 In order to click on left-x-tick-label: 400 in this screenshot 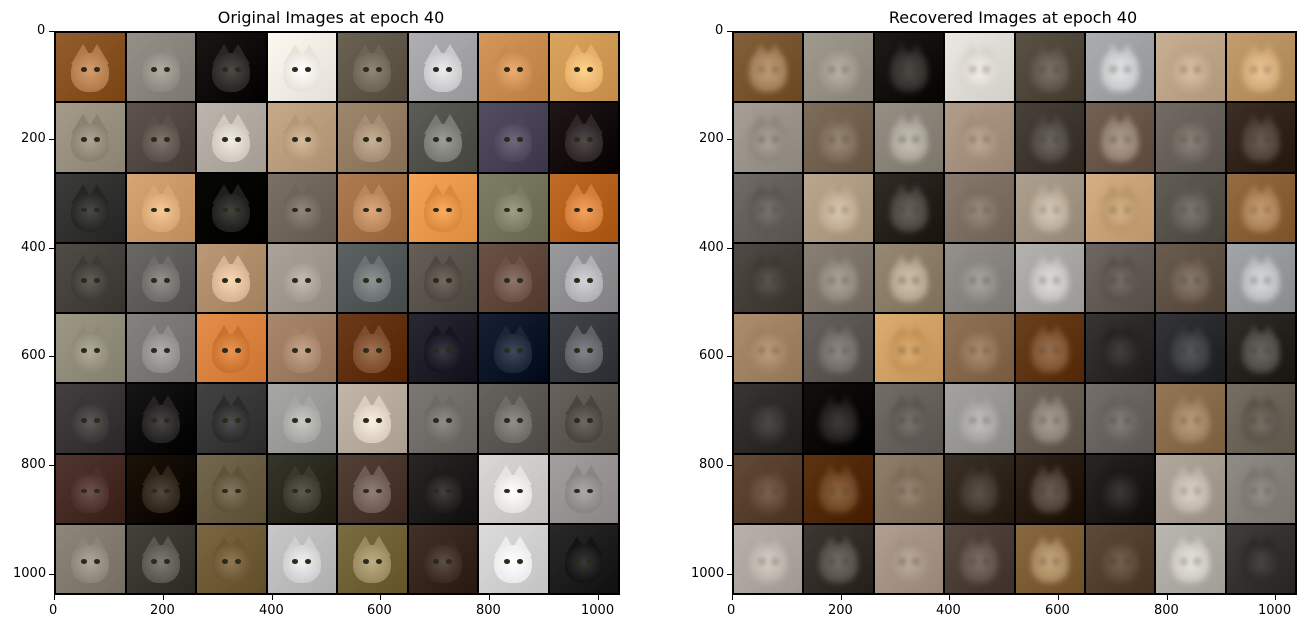, I will do `click(271, 610)`.